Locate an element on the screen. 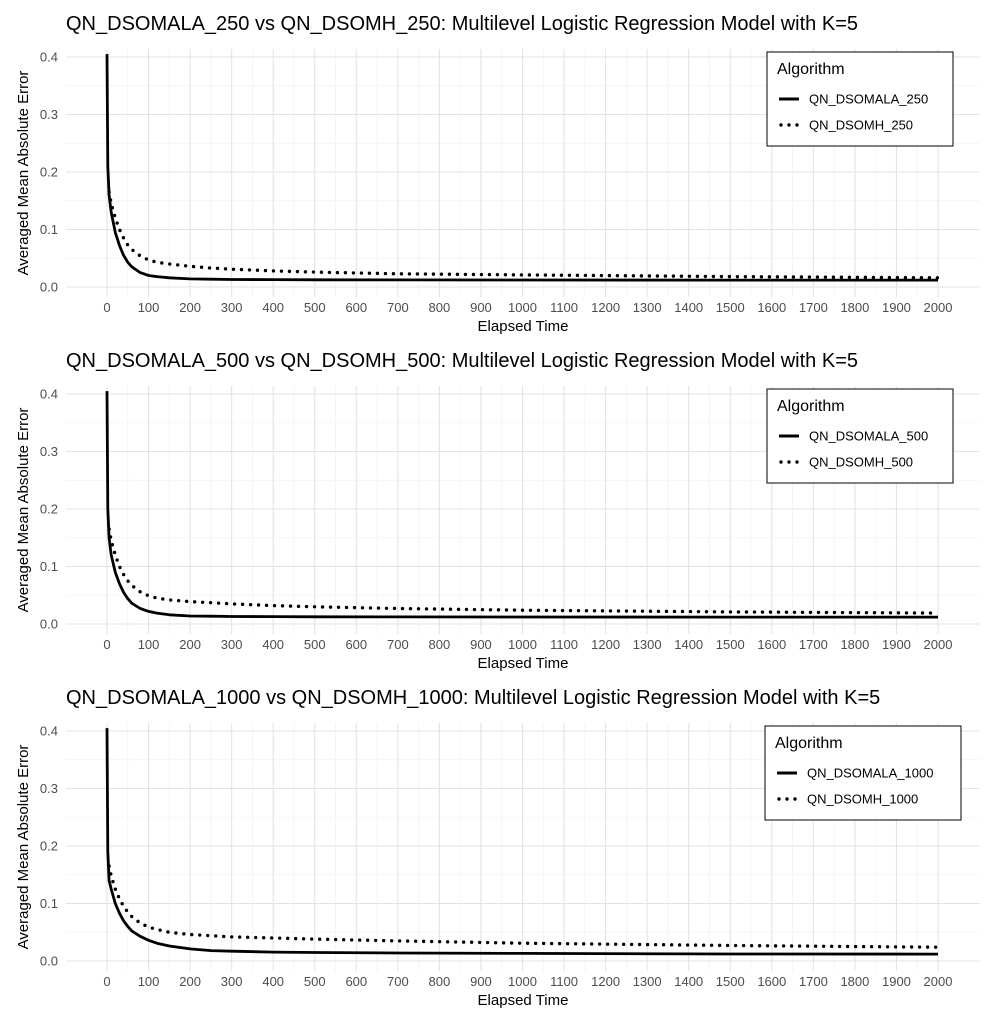 This screenshot has width=997, height=1026. legend-label: QN_DSOMH_500 is located at coordinates (861, 462).